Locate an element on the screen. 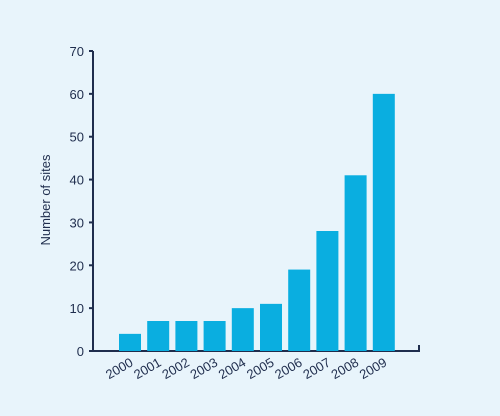 The height and width of the screenshot is (416, 500). bar-2008 is located at coordinates (355, 263).